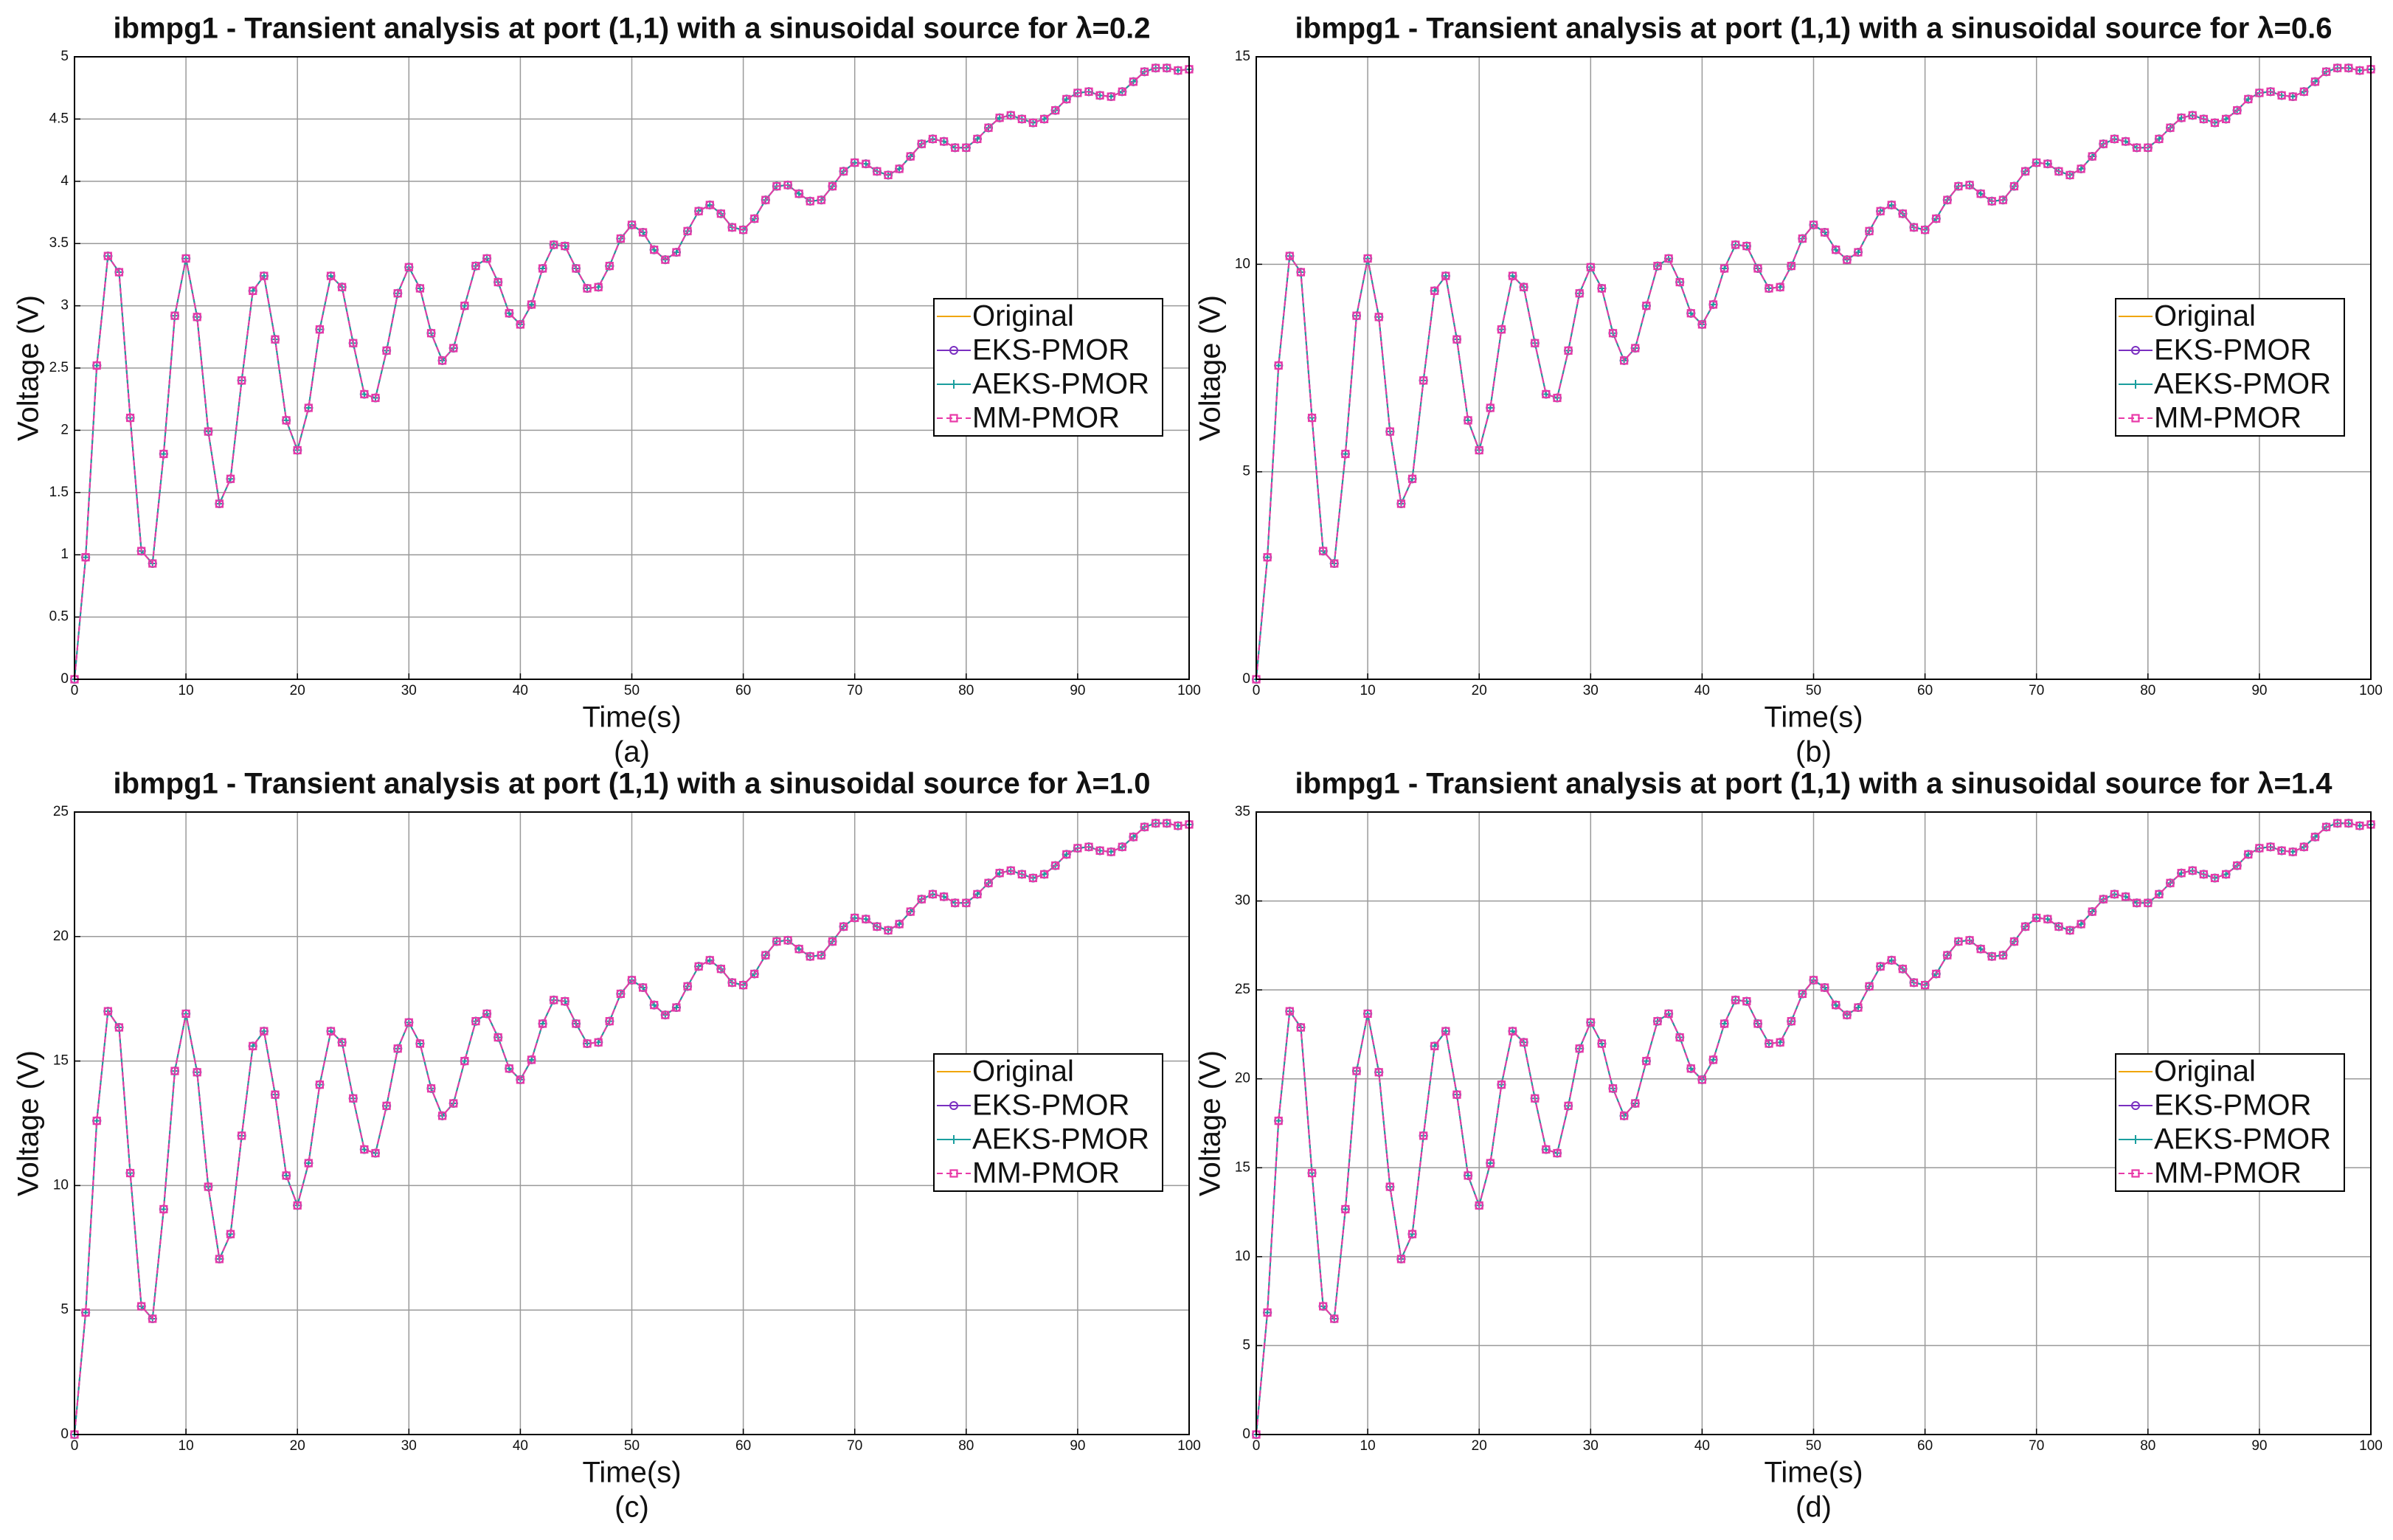 Image resolution: width=2393 pixels, height=1540 pixels. What do you see at coordinates (186, 1446) in the screenshot?
I see `x-tick-label: 10` at bounding box center [186, 1446].